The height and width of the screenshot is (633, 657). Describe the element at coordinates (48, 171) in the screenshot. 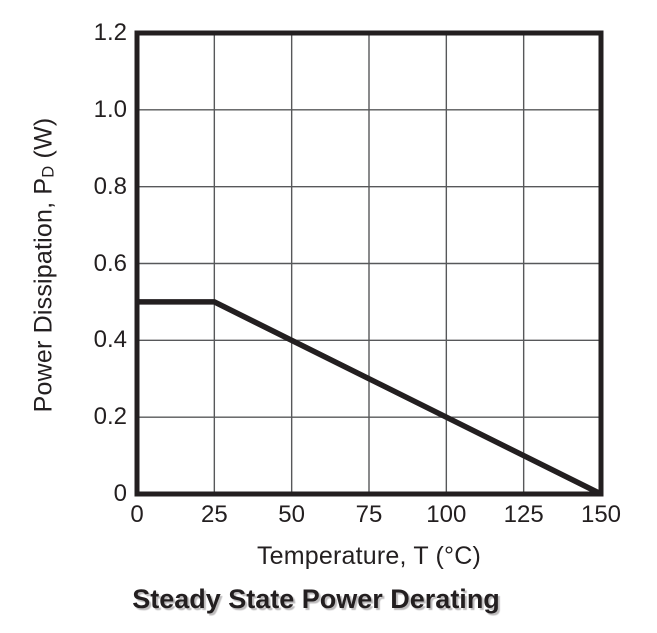

I see `y-axis-label-subscript: D` at that location.